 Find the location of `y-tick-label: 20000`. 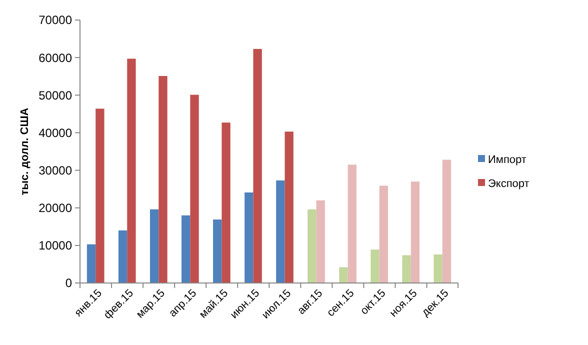

y-tick-label: 20000 is located at coordinates (55, 208).